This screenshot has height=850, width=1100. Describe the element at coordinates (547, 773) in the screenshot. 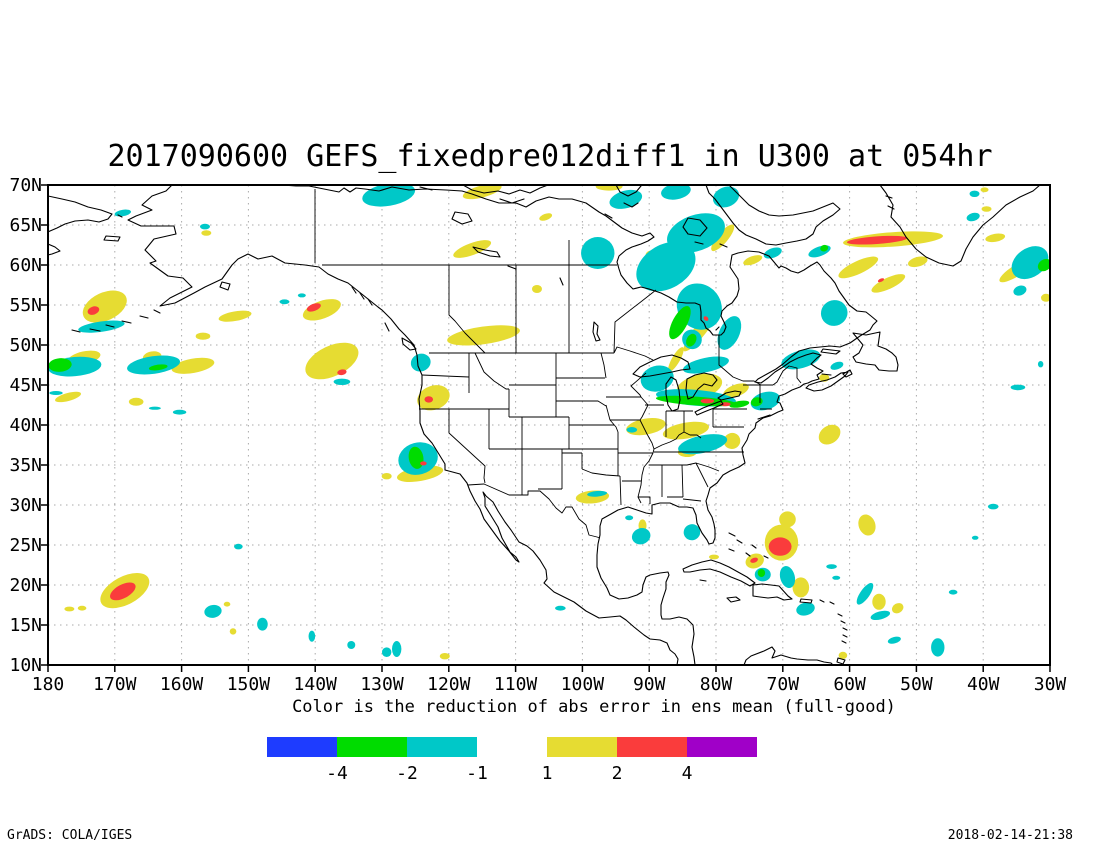

I see `colorbar-label: 1` at that location.